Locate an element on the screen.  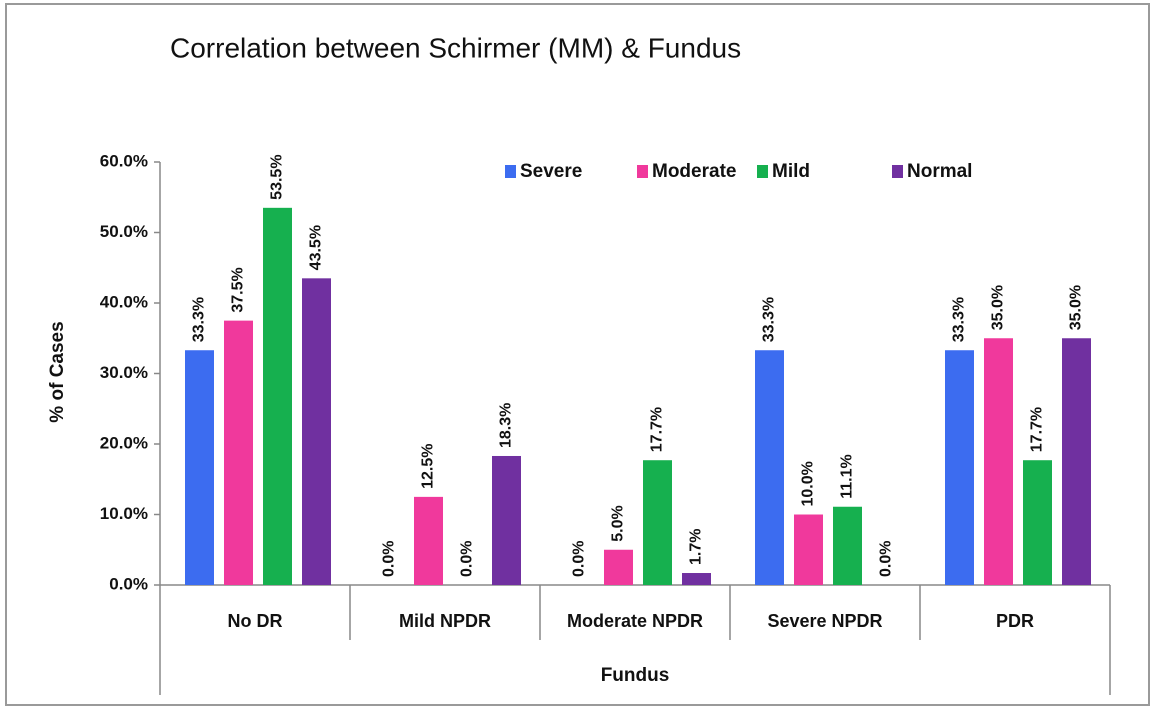
y-tick-label: 50.0% is located at coordinates (124, 231).